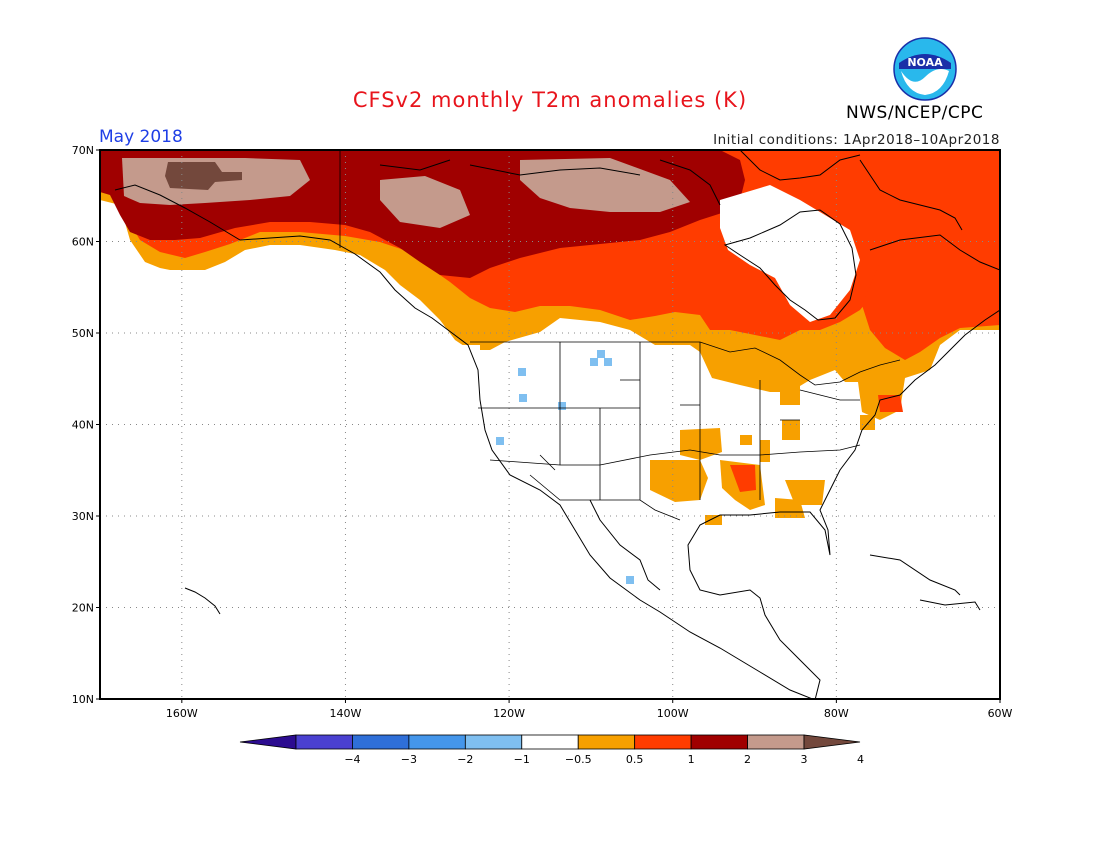 This screenshot has height=850, width=1100. Describe the element at coordinates (83, 425) in the screenshot. I see `y-tick-label: 40N` at that location.